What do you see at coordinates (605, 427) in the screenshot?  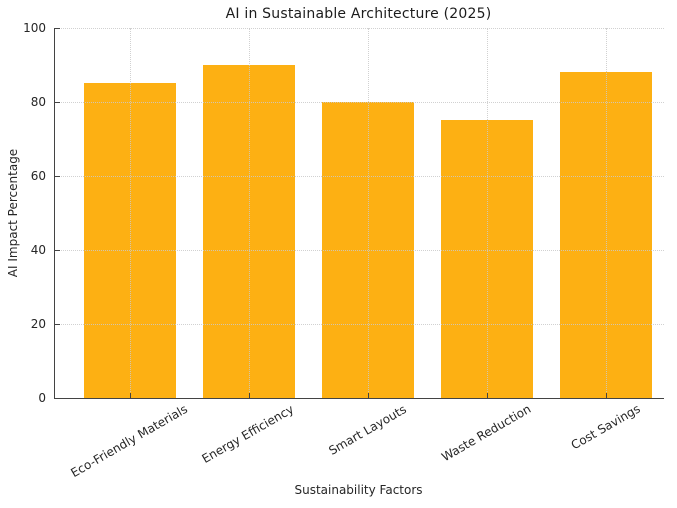 I see `x-tick-label-cost-savings: Cost Savings` at bounding box center [605, 427].